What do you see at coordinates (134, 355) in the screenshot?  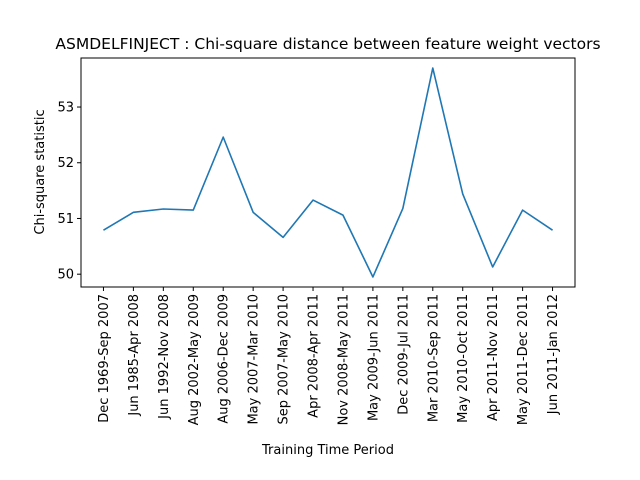 I see `x-tick-label: Jun 1985-Apr 2008` at bounding box center [134, 355].